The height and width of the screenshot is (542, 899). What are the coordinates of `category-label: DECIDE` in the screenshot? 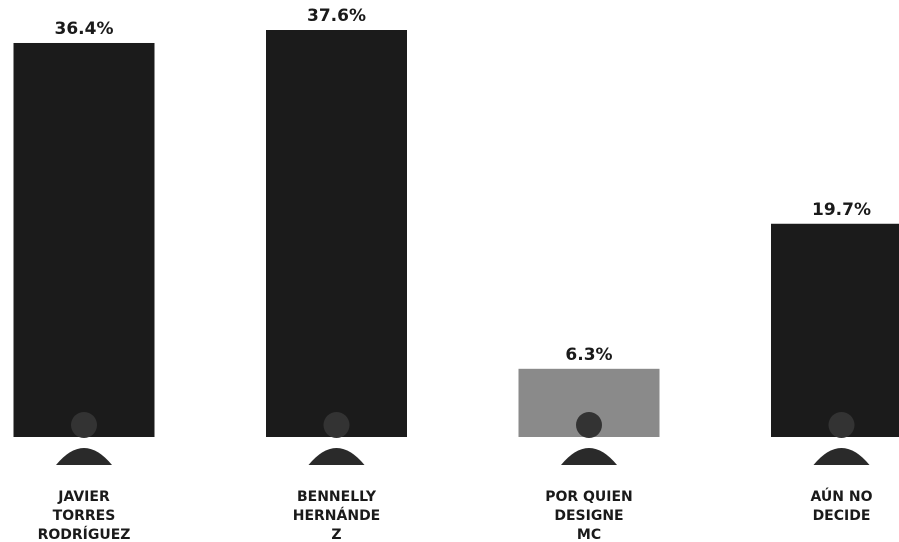 It's located at (842, 516).